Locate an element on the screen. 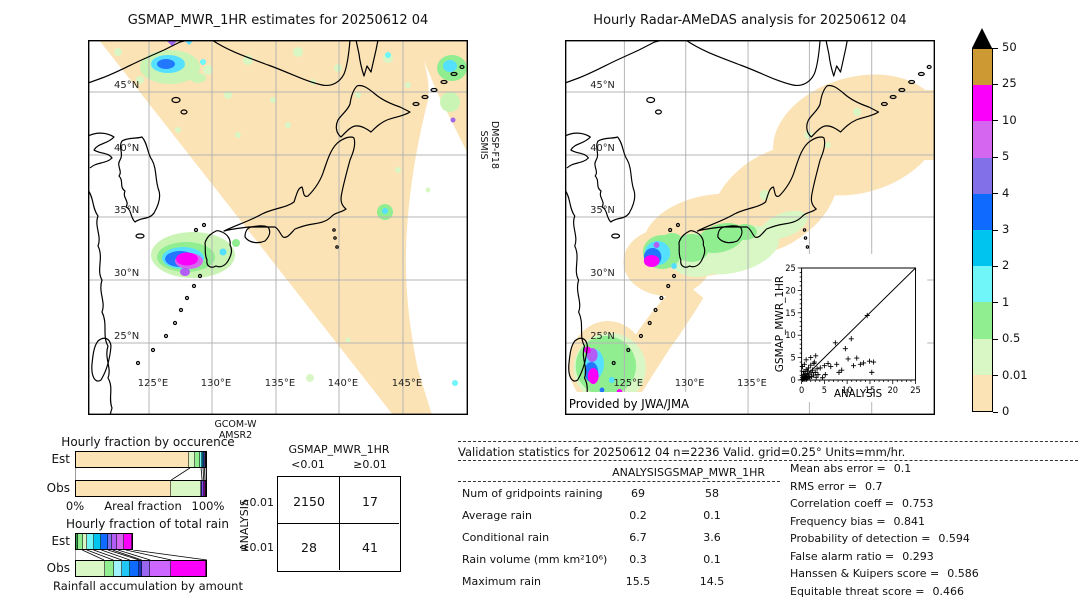 The width and height of the screenshot is (1080, 612). total-rain-est-bar is located at coordinates (141, 541).